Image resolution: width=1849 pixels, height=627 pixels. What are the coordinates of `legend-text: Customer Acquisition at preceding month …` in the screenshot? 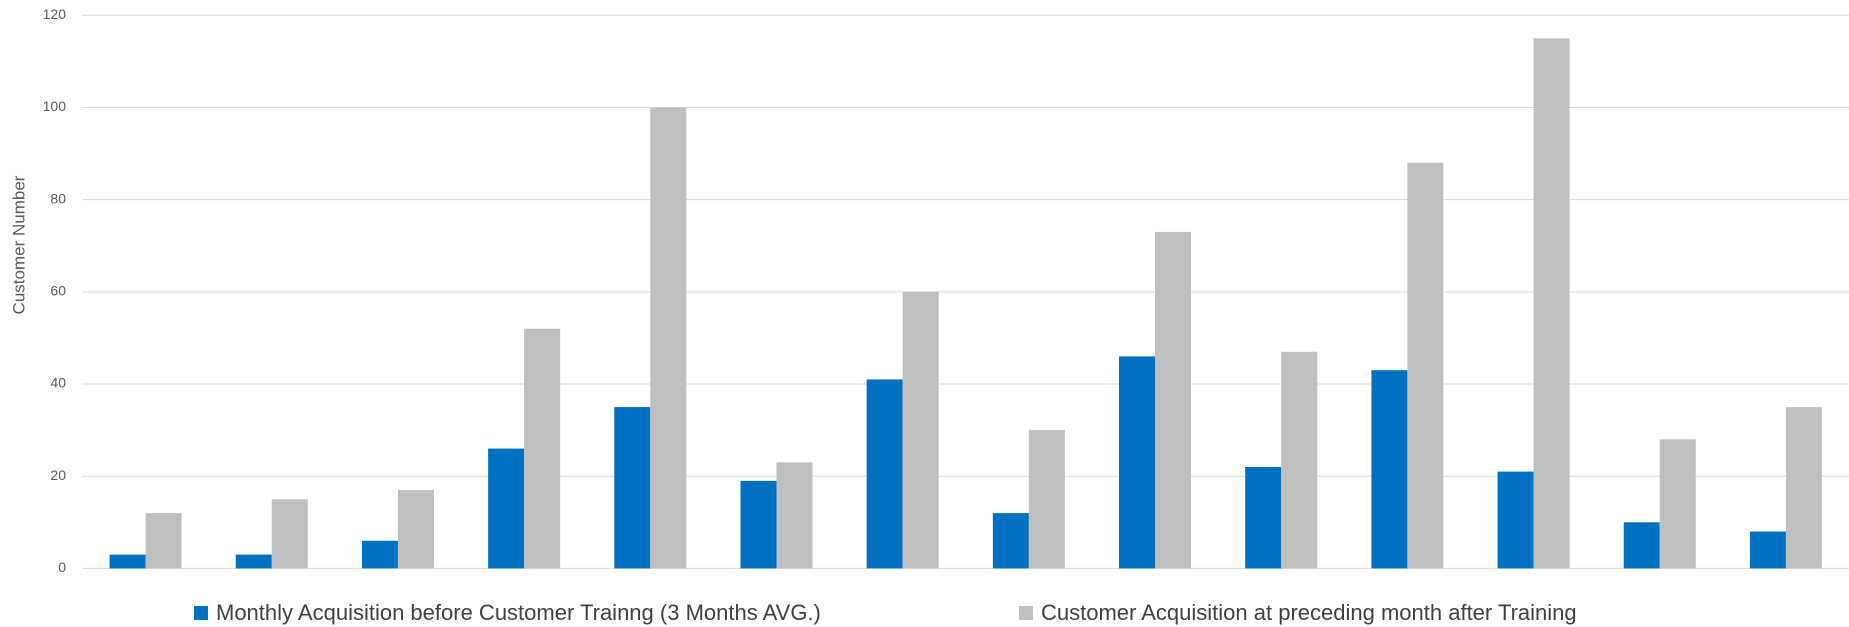 It's located at (1309, 612).